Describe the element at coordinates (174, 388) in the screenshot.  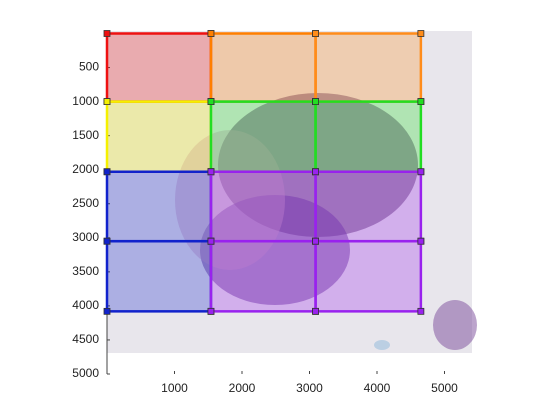
I see `x-tick-label: 1000` at that location.